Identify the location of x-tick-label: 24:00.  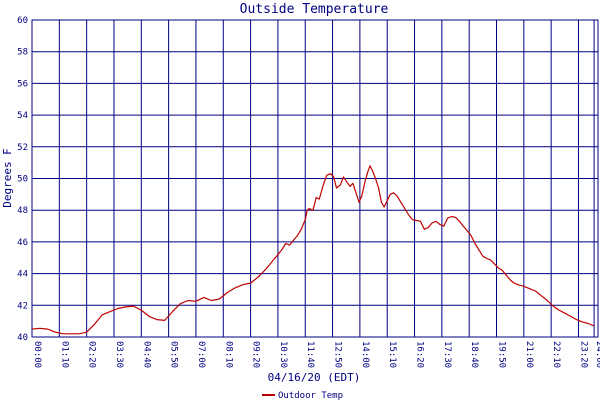
(597, 354).